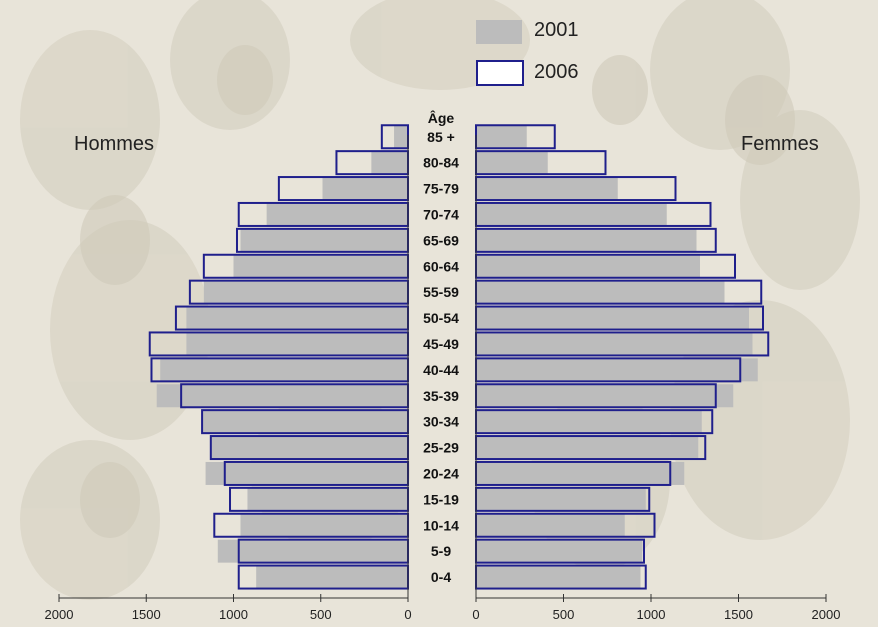 This screenshot has height=627, width=878. I want to click on x-tick-label-right-1000: 1000, so click(651, 614).